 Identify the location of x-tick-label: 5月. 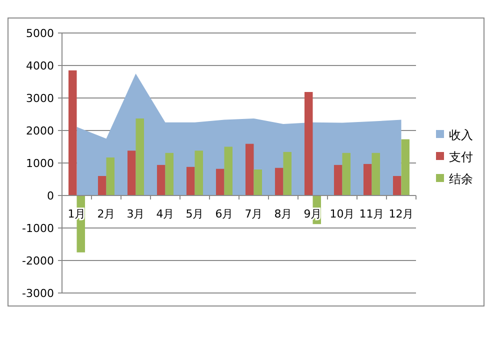
(195, 214).